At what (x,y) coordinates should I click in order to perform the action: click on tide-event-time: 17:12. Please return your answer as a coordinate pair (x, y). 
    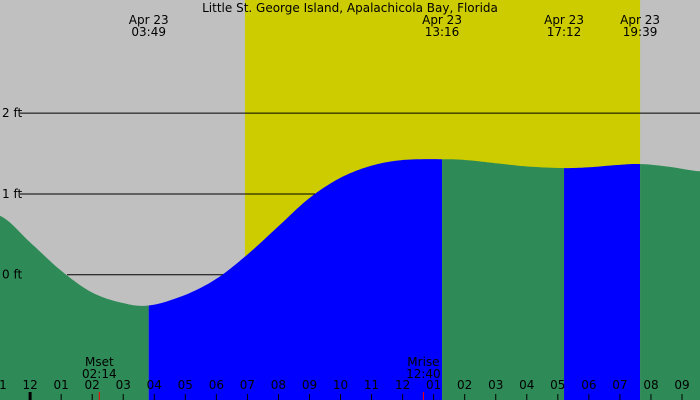
    Looking at the image, I should click on (564, 32).